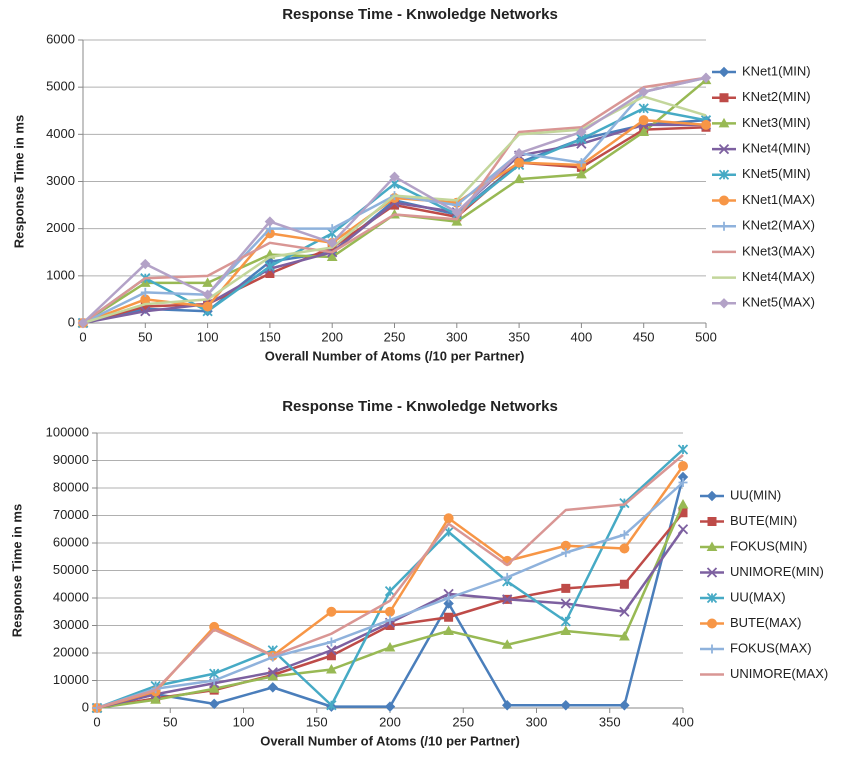 The width and height of the screenshot is (860, 773). What do you see at coordinates (71, 514) in the screenshot?
I see `y-tick-label: 70000` at bounding box center [71, 514].